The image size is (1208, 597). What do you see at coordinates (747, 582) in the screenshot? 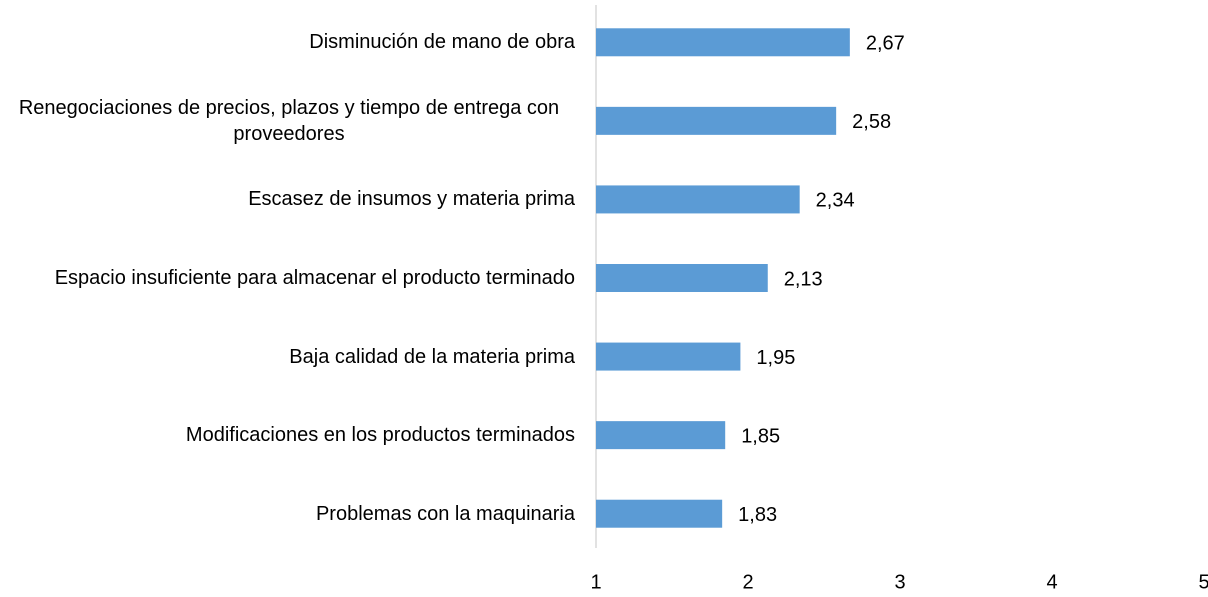
I see `x-tick-label: 2` at bounding box center [747, 582].